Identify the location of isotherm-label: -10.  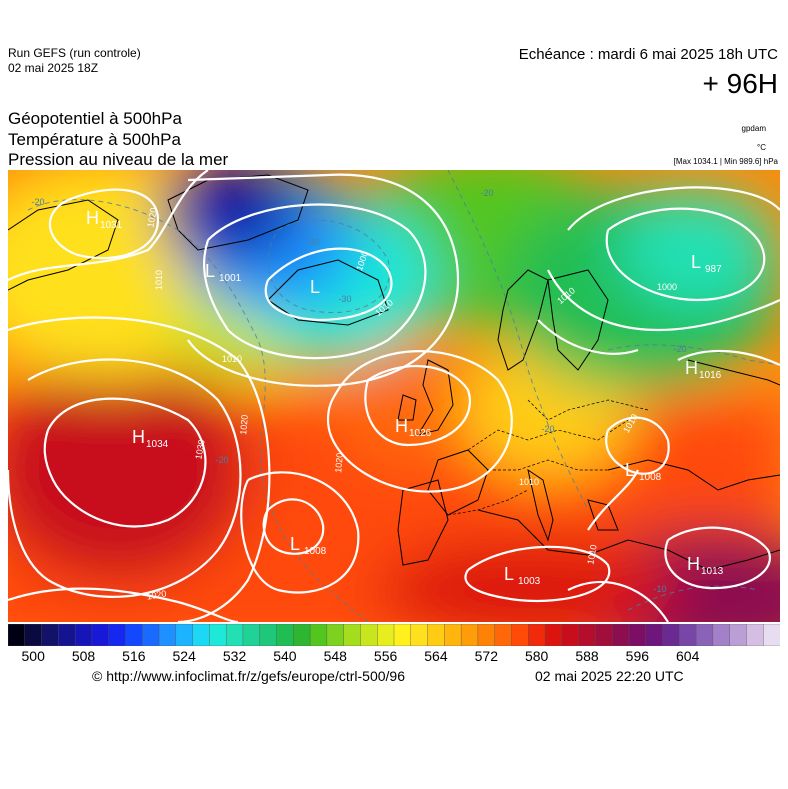
(659, 589).